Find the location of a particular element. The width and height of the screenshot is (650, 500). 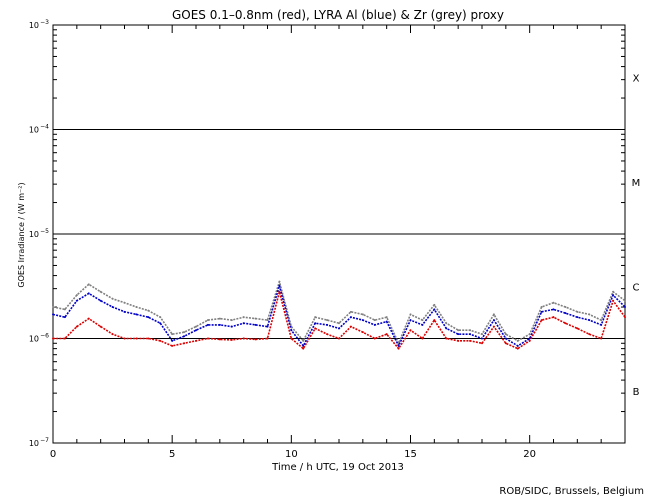

flare-class-label: M is located at coordinates (636, 183).